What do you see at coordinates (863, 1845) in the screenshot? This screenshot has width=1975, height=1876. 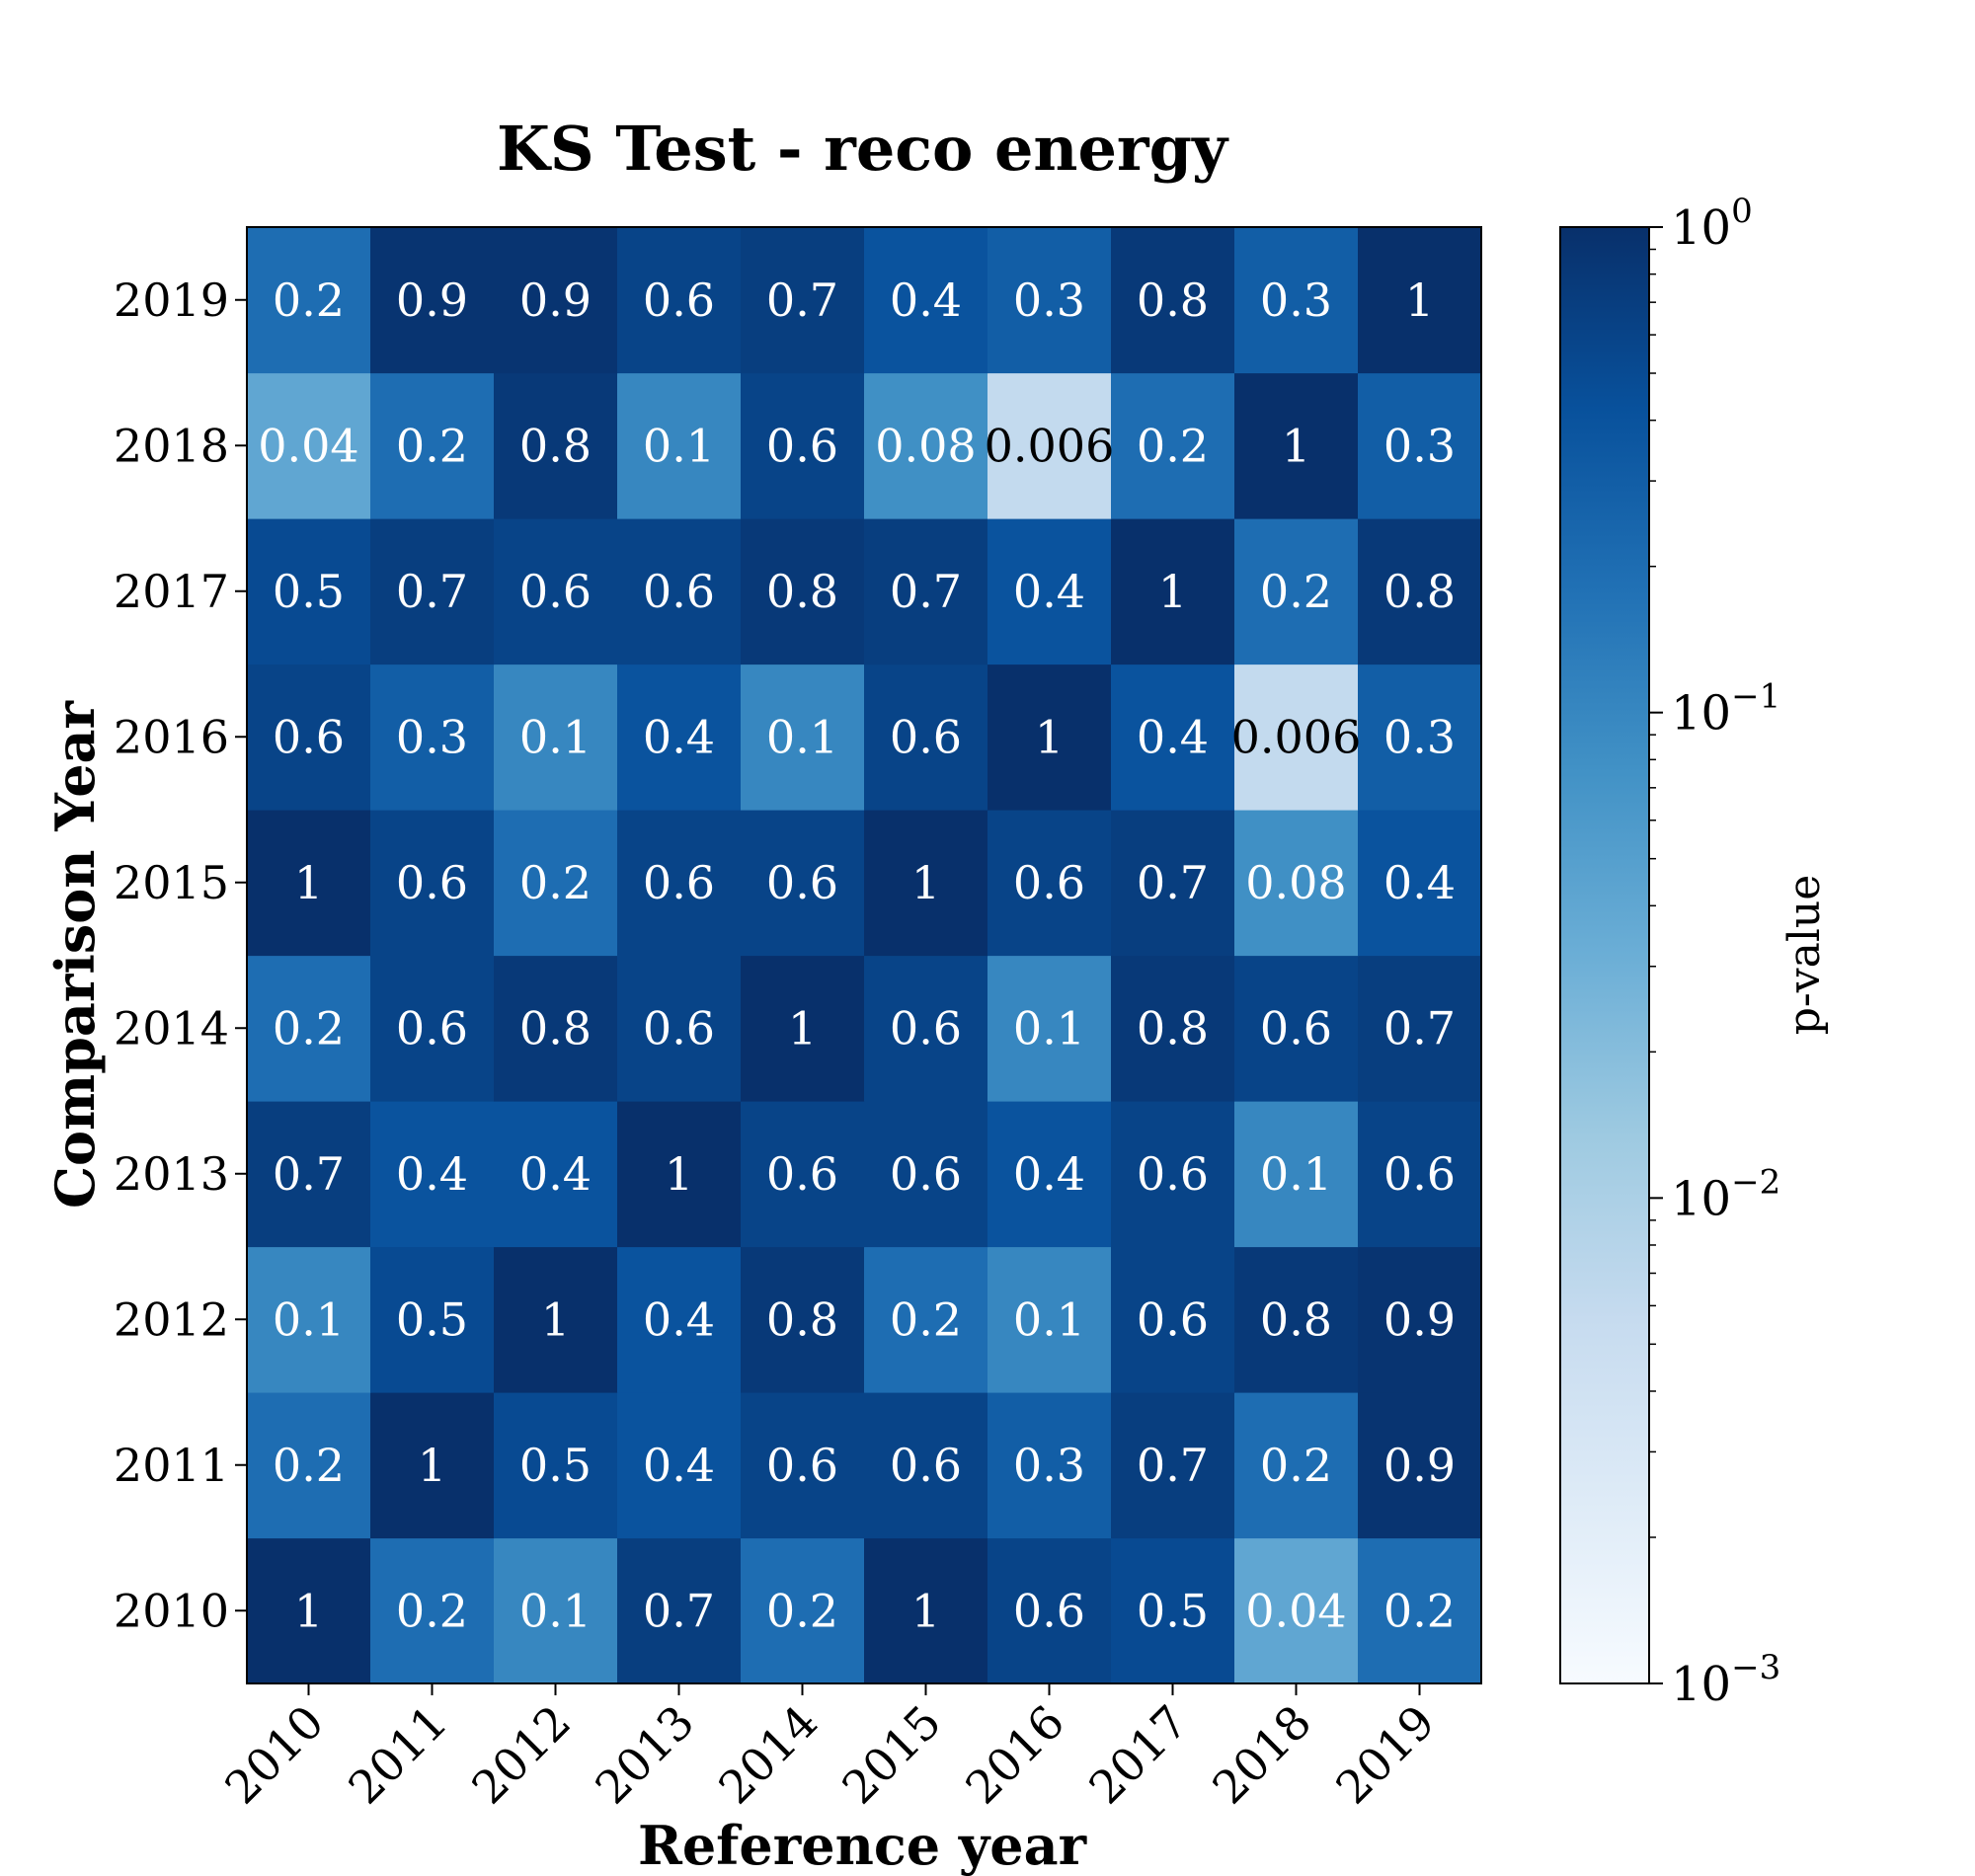 I see `x-axis-label: Reference year` at bounding box center [863, 1845].